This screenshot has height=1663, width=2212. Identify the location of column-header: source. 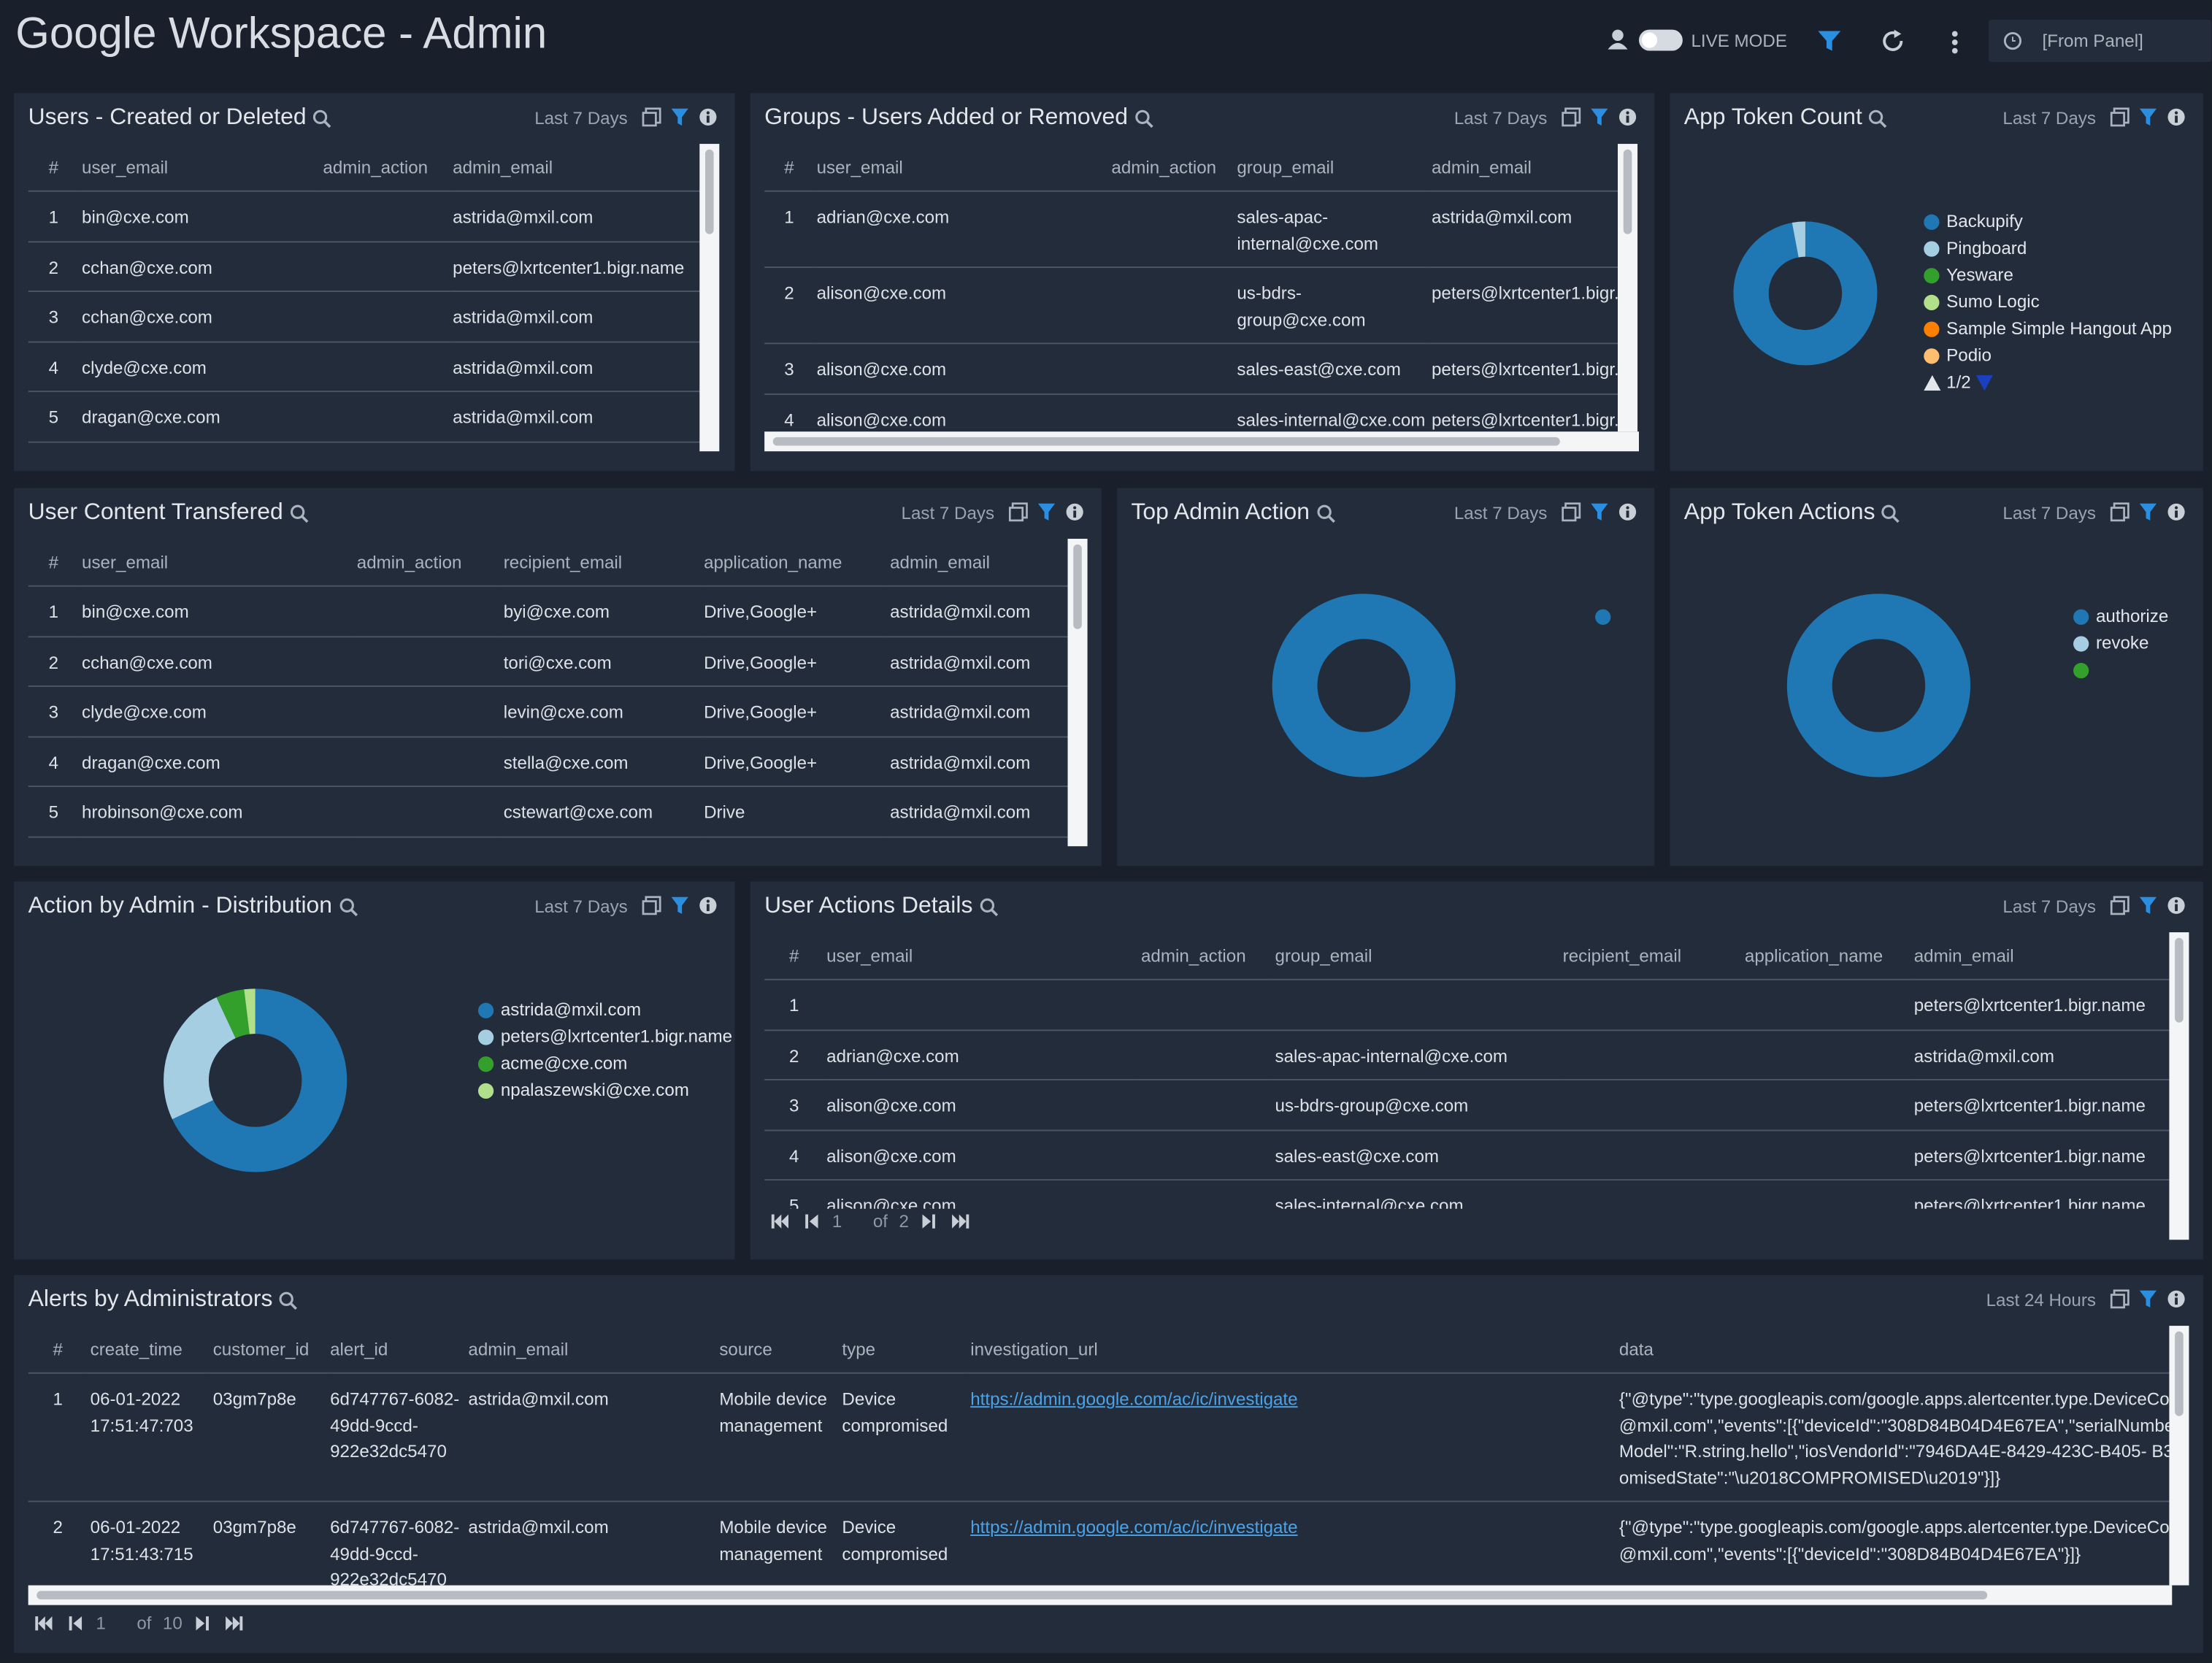
(778, 1350).